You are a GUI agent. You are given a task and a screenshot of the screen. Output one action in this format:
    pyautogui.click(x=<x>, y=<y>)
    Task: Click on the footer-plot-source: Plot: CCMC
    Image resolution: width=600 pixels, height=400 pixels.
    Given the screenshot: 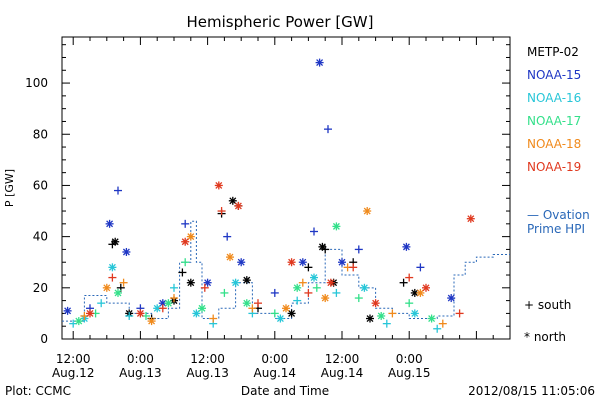 What is the action you would take?
    pyautogui.click(x=38, y=391)
    